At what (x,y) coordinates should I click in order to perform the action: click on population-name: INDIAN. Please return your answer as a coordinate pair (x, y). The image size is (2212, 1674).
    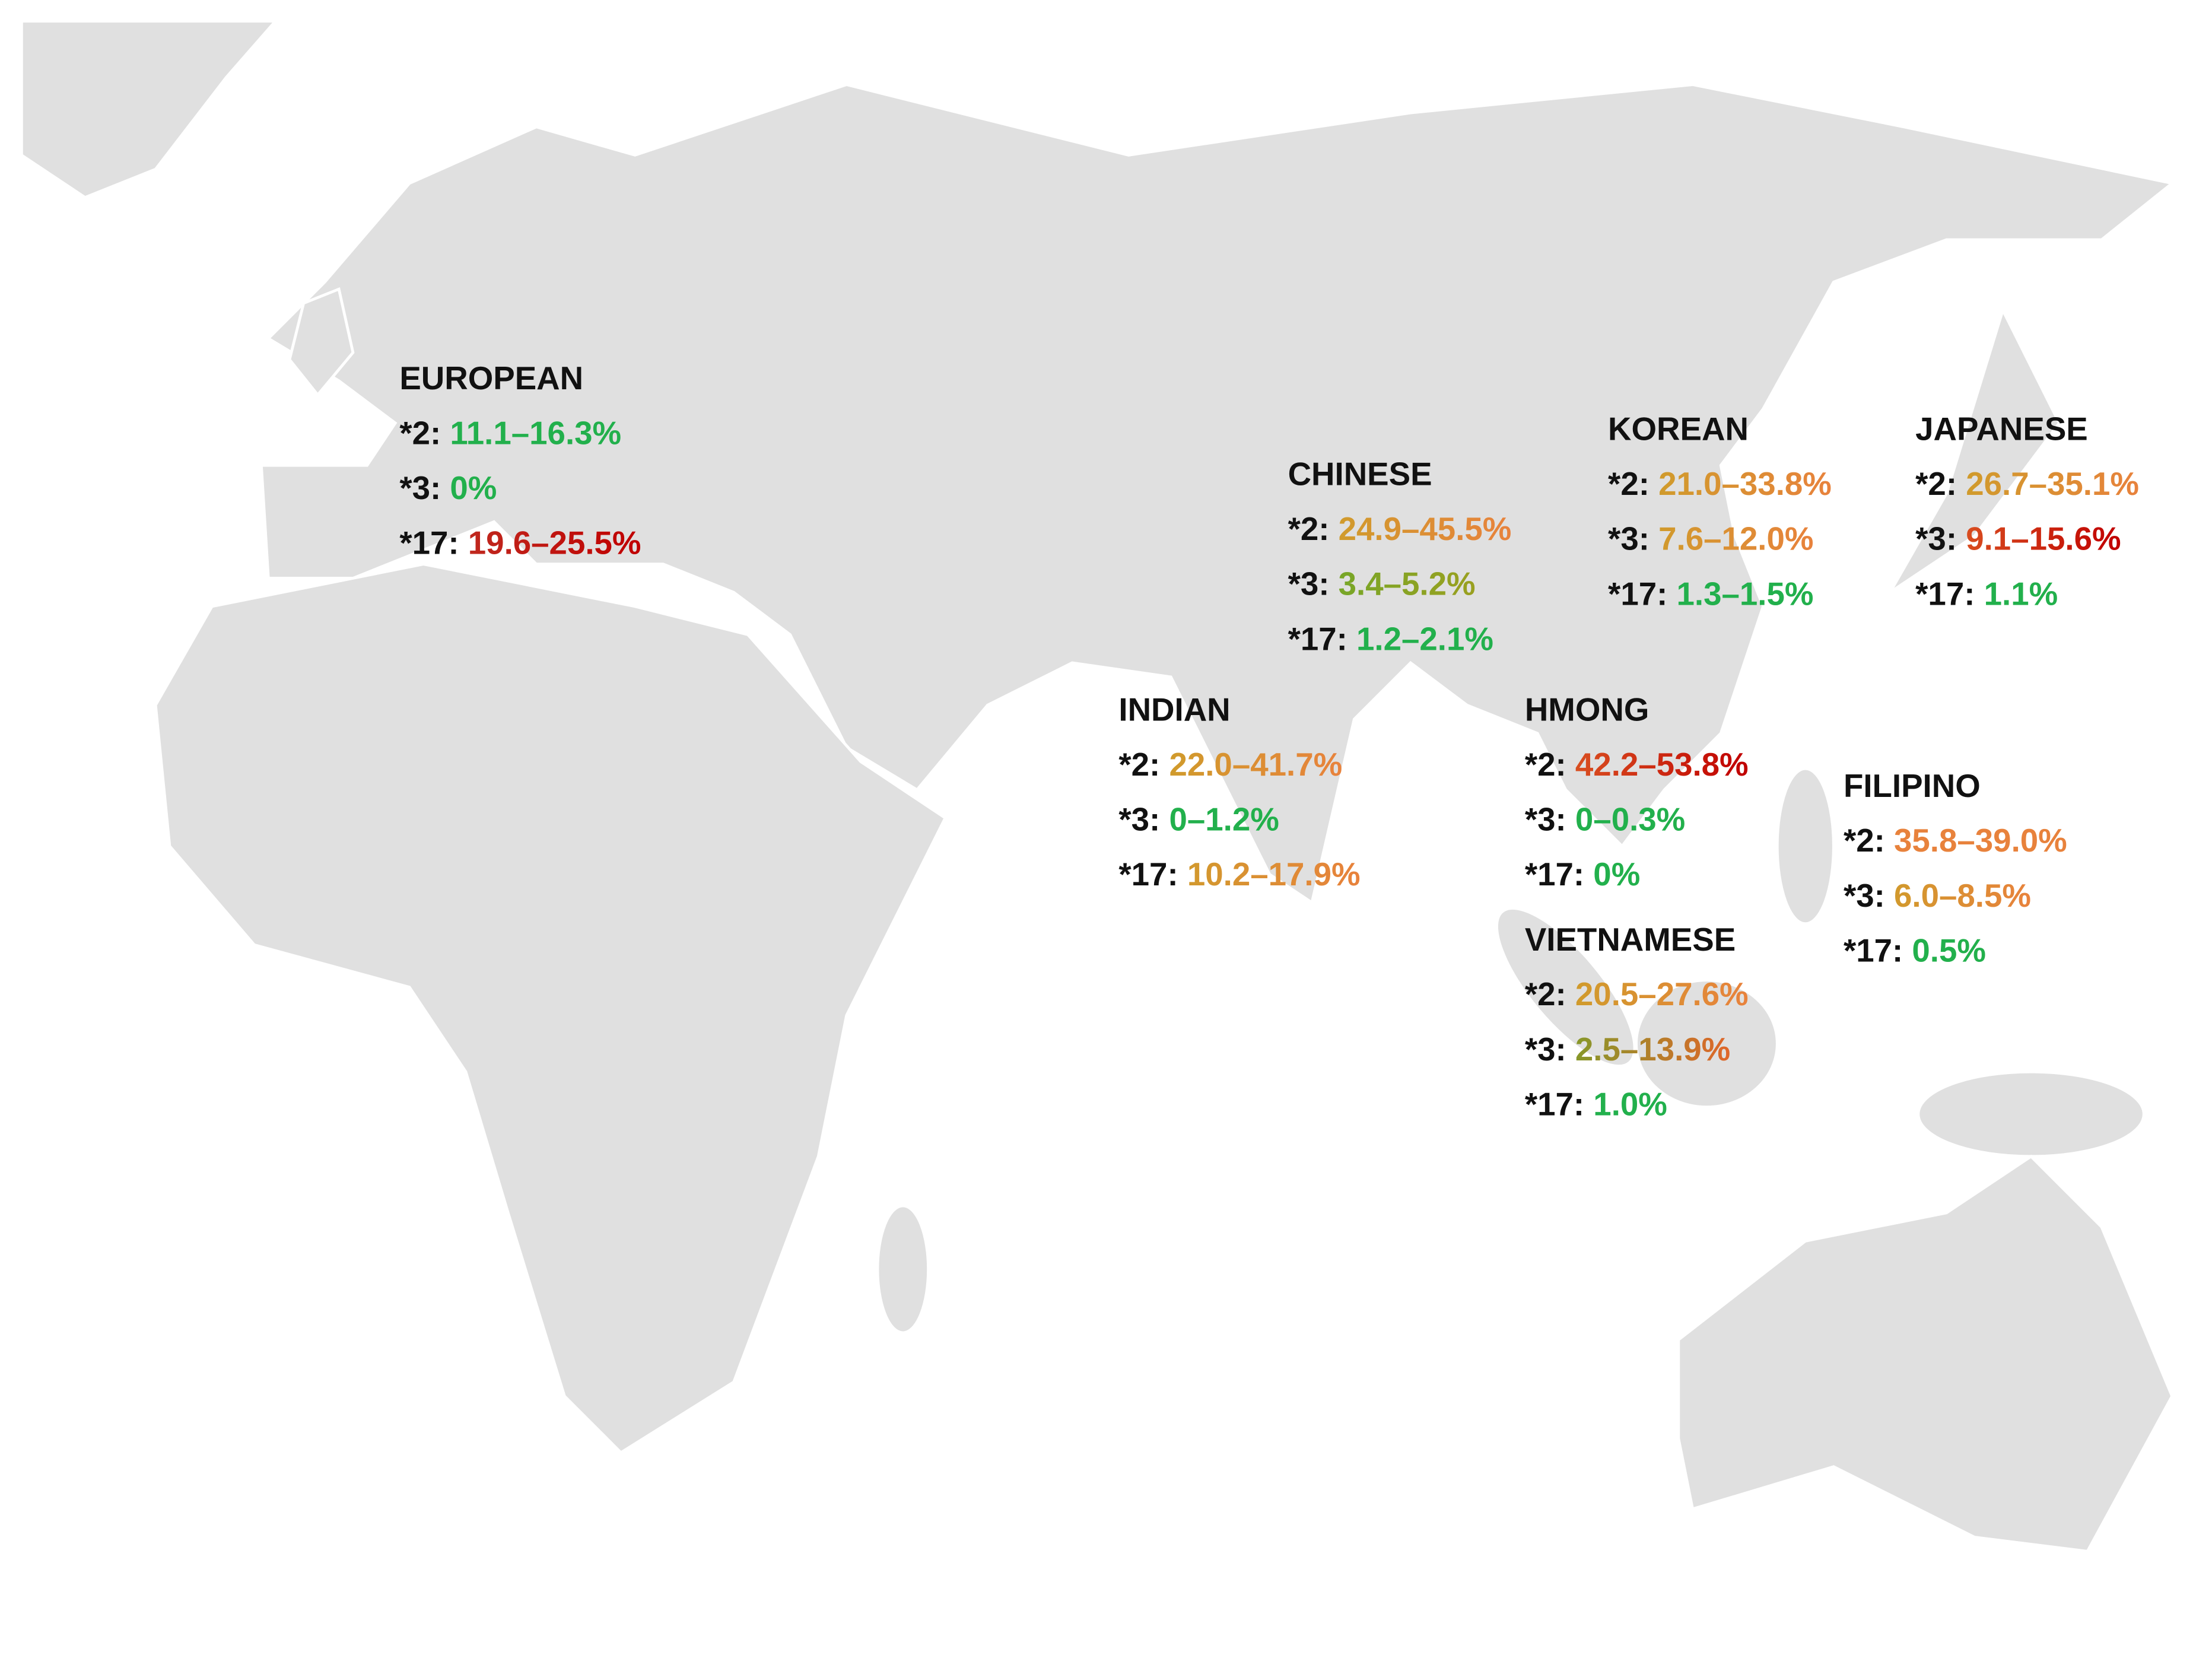
    Looking at the image, I should click on (1174, 710).